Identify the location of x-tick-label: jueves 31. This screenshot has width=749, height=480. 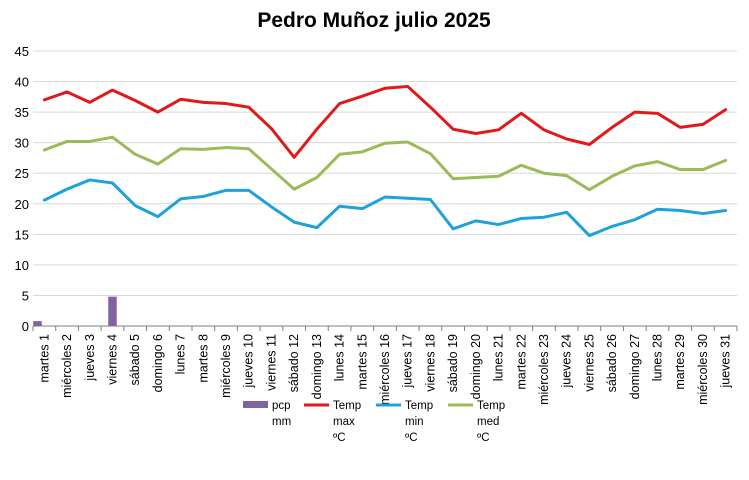
(726, 361).